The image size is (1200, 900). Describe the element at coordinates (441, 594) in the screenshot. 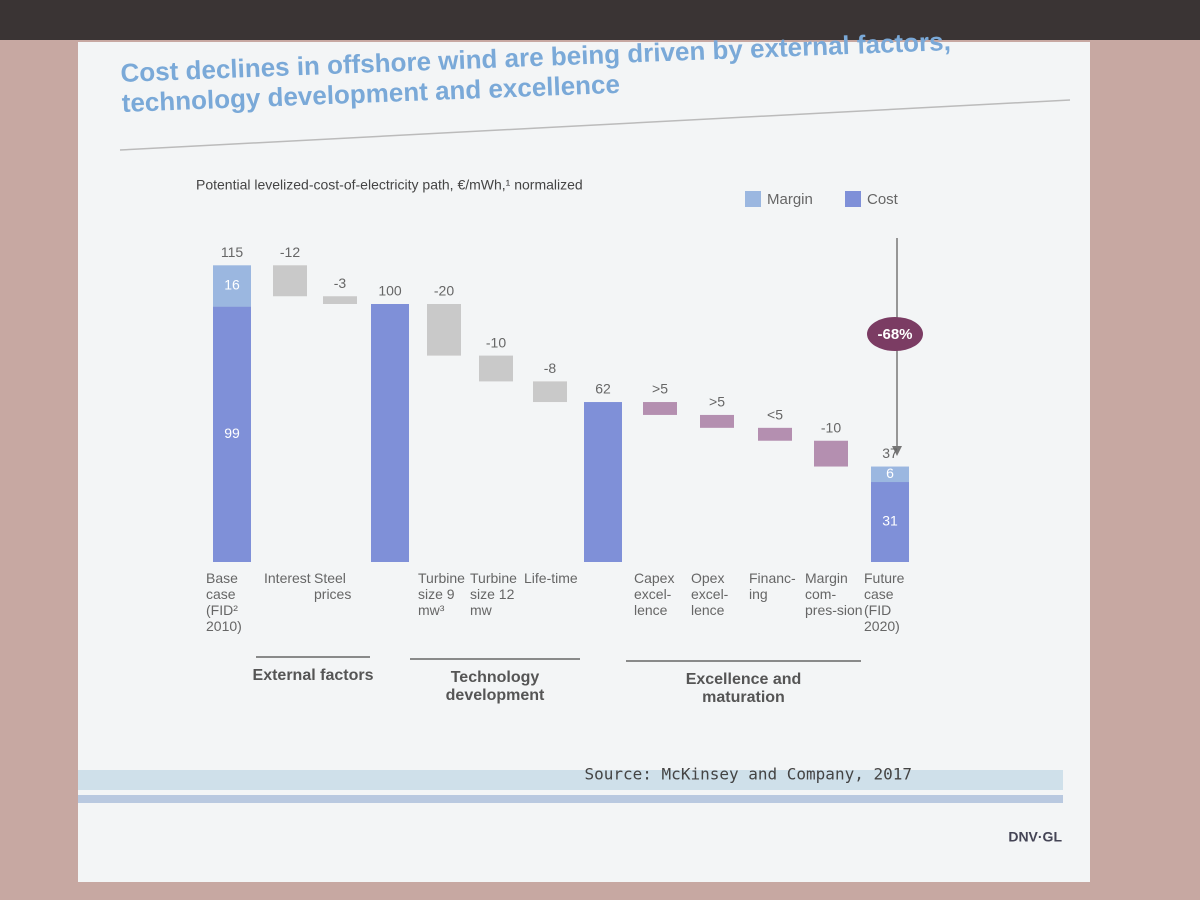

I see `x-tick-label: Turbine size 9 mw³` at that location.